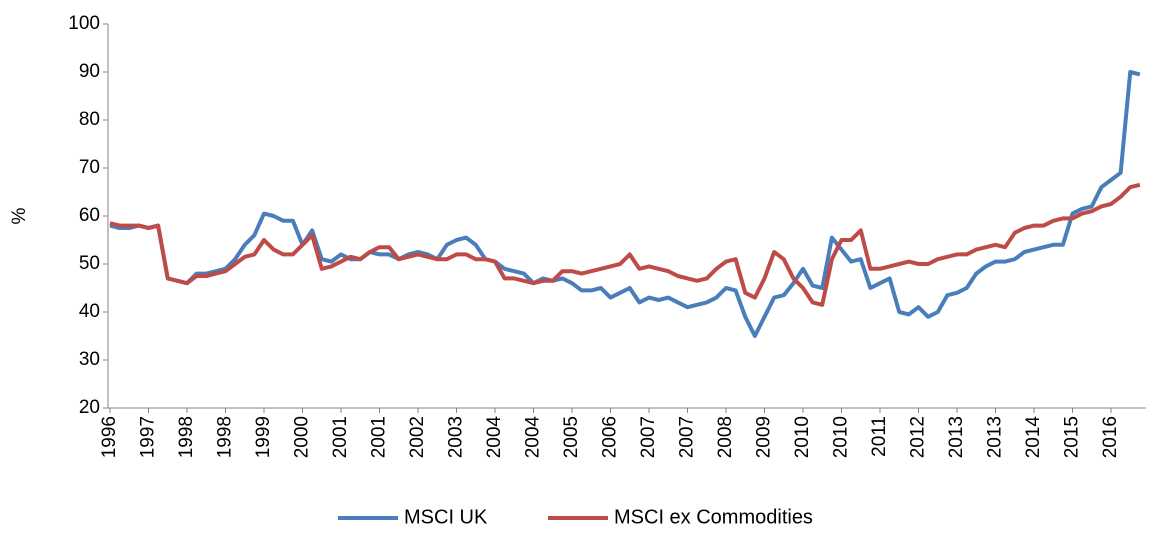 The width and height of the screenshot is (1157, 539). I want to click on x-tick-label: 2012, so click(918, 437).